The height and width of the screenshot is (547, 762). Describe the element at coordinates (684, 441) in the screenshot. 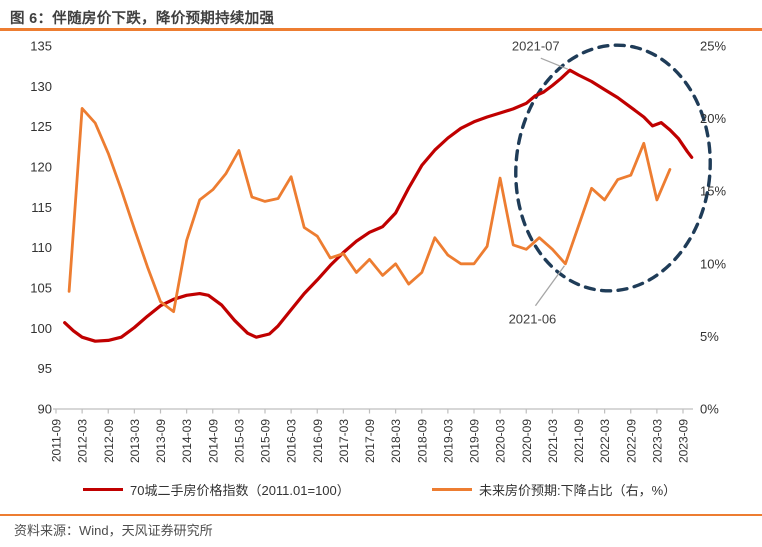

I see `x-tick-label: 2023-09` at that location.